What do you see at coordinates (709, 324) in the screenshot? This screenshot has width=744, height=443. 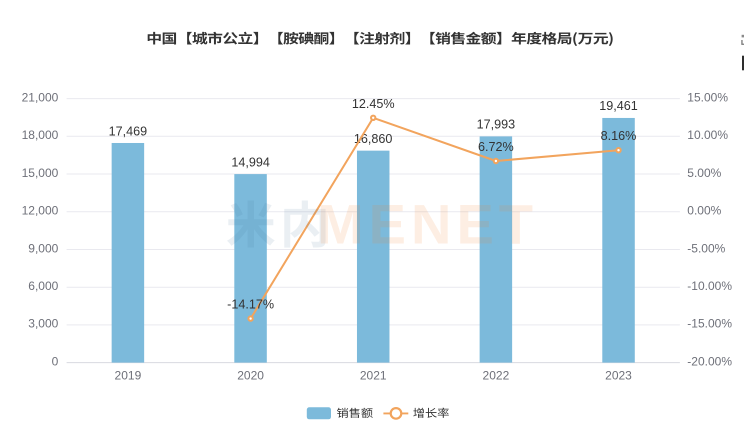 I see `svg-text: -15.00%` at bounding box center [709, 324].